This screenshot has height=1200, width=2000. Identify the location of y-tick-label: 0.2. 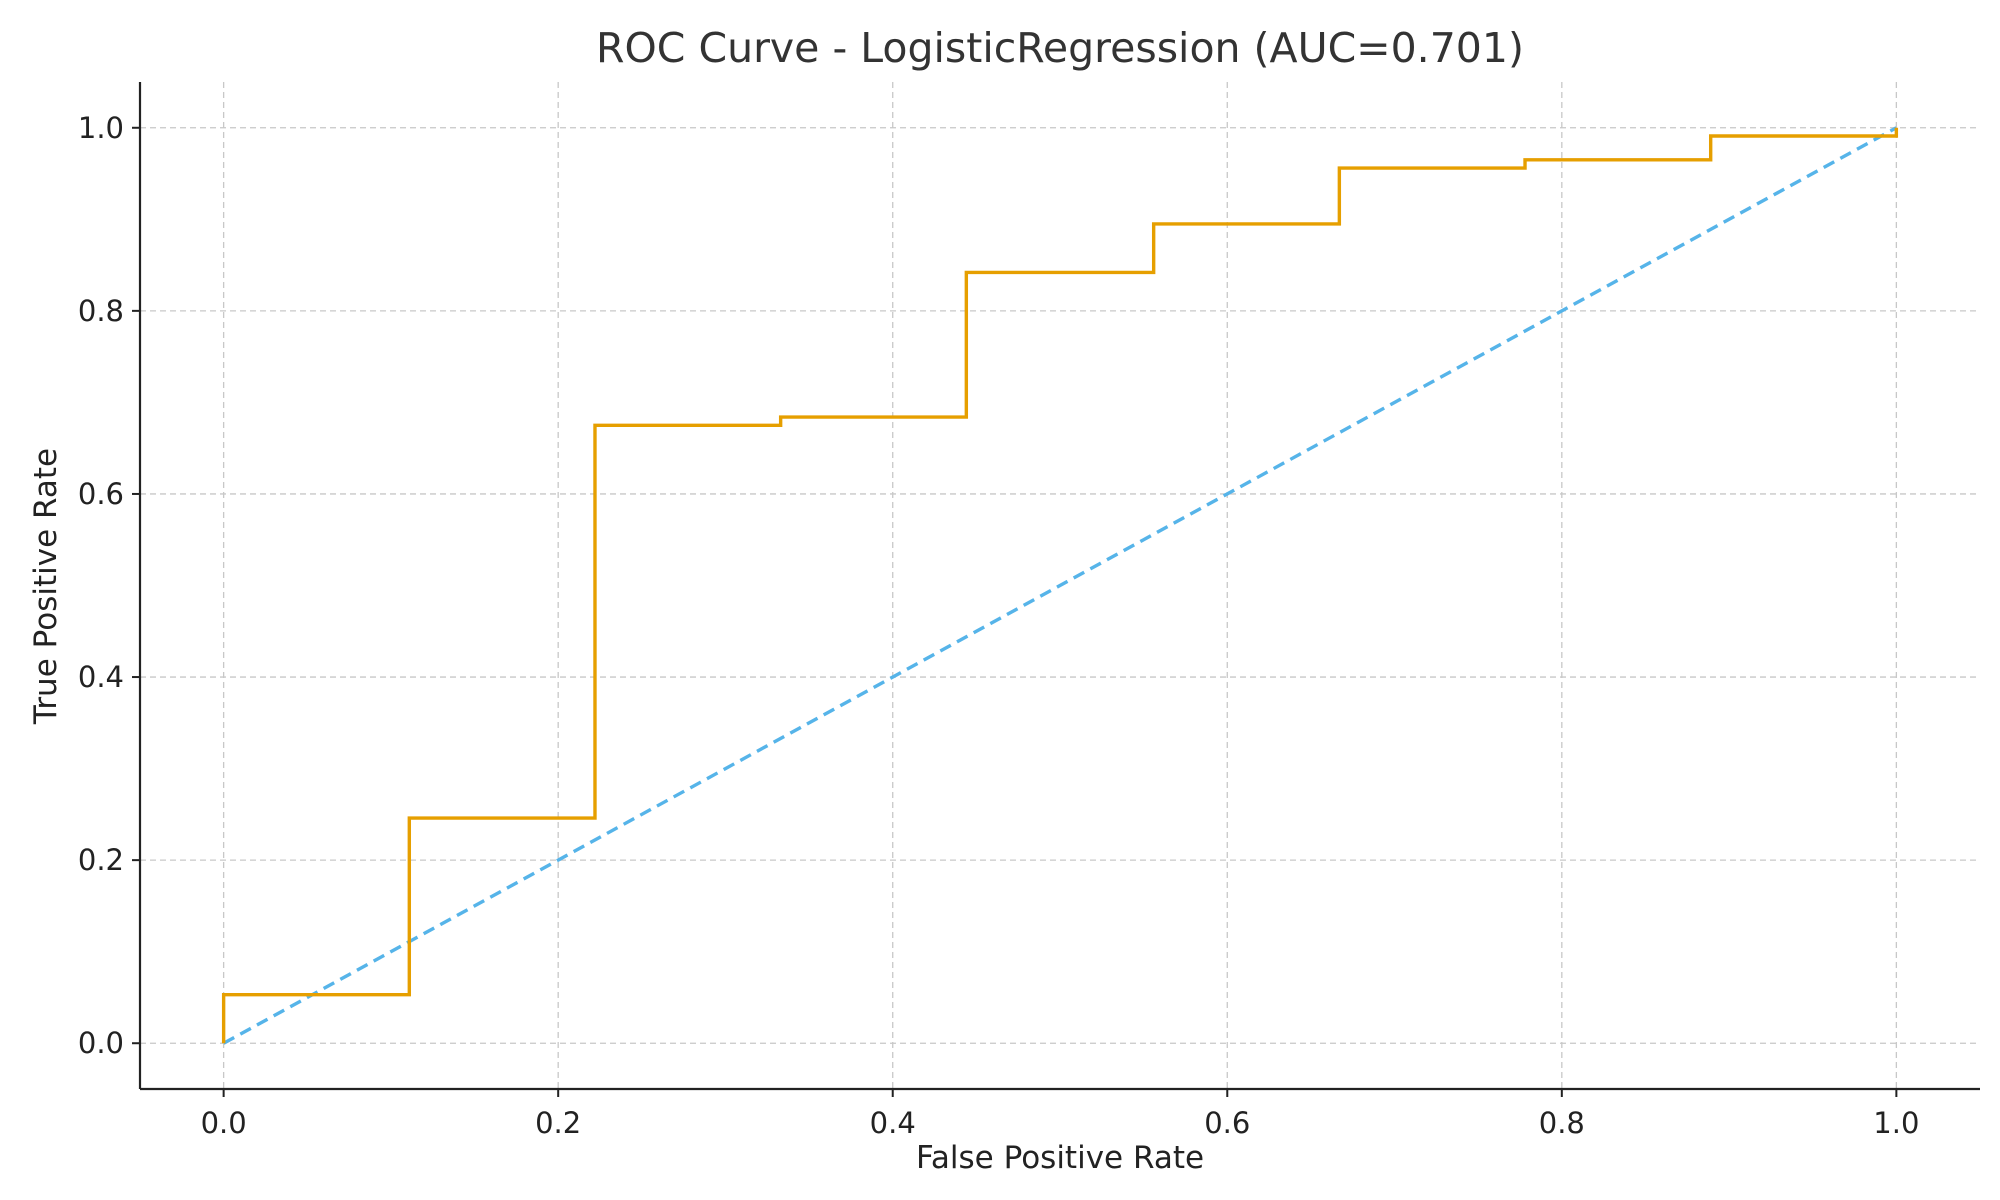
(101, 860).